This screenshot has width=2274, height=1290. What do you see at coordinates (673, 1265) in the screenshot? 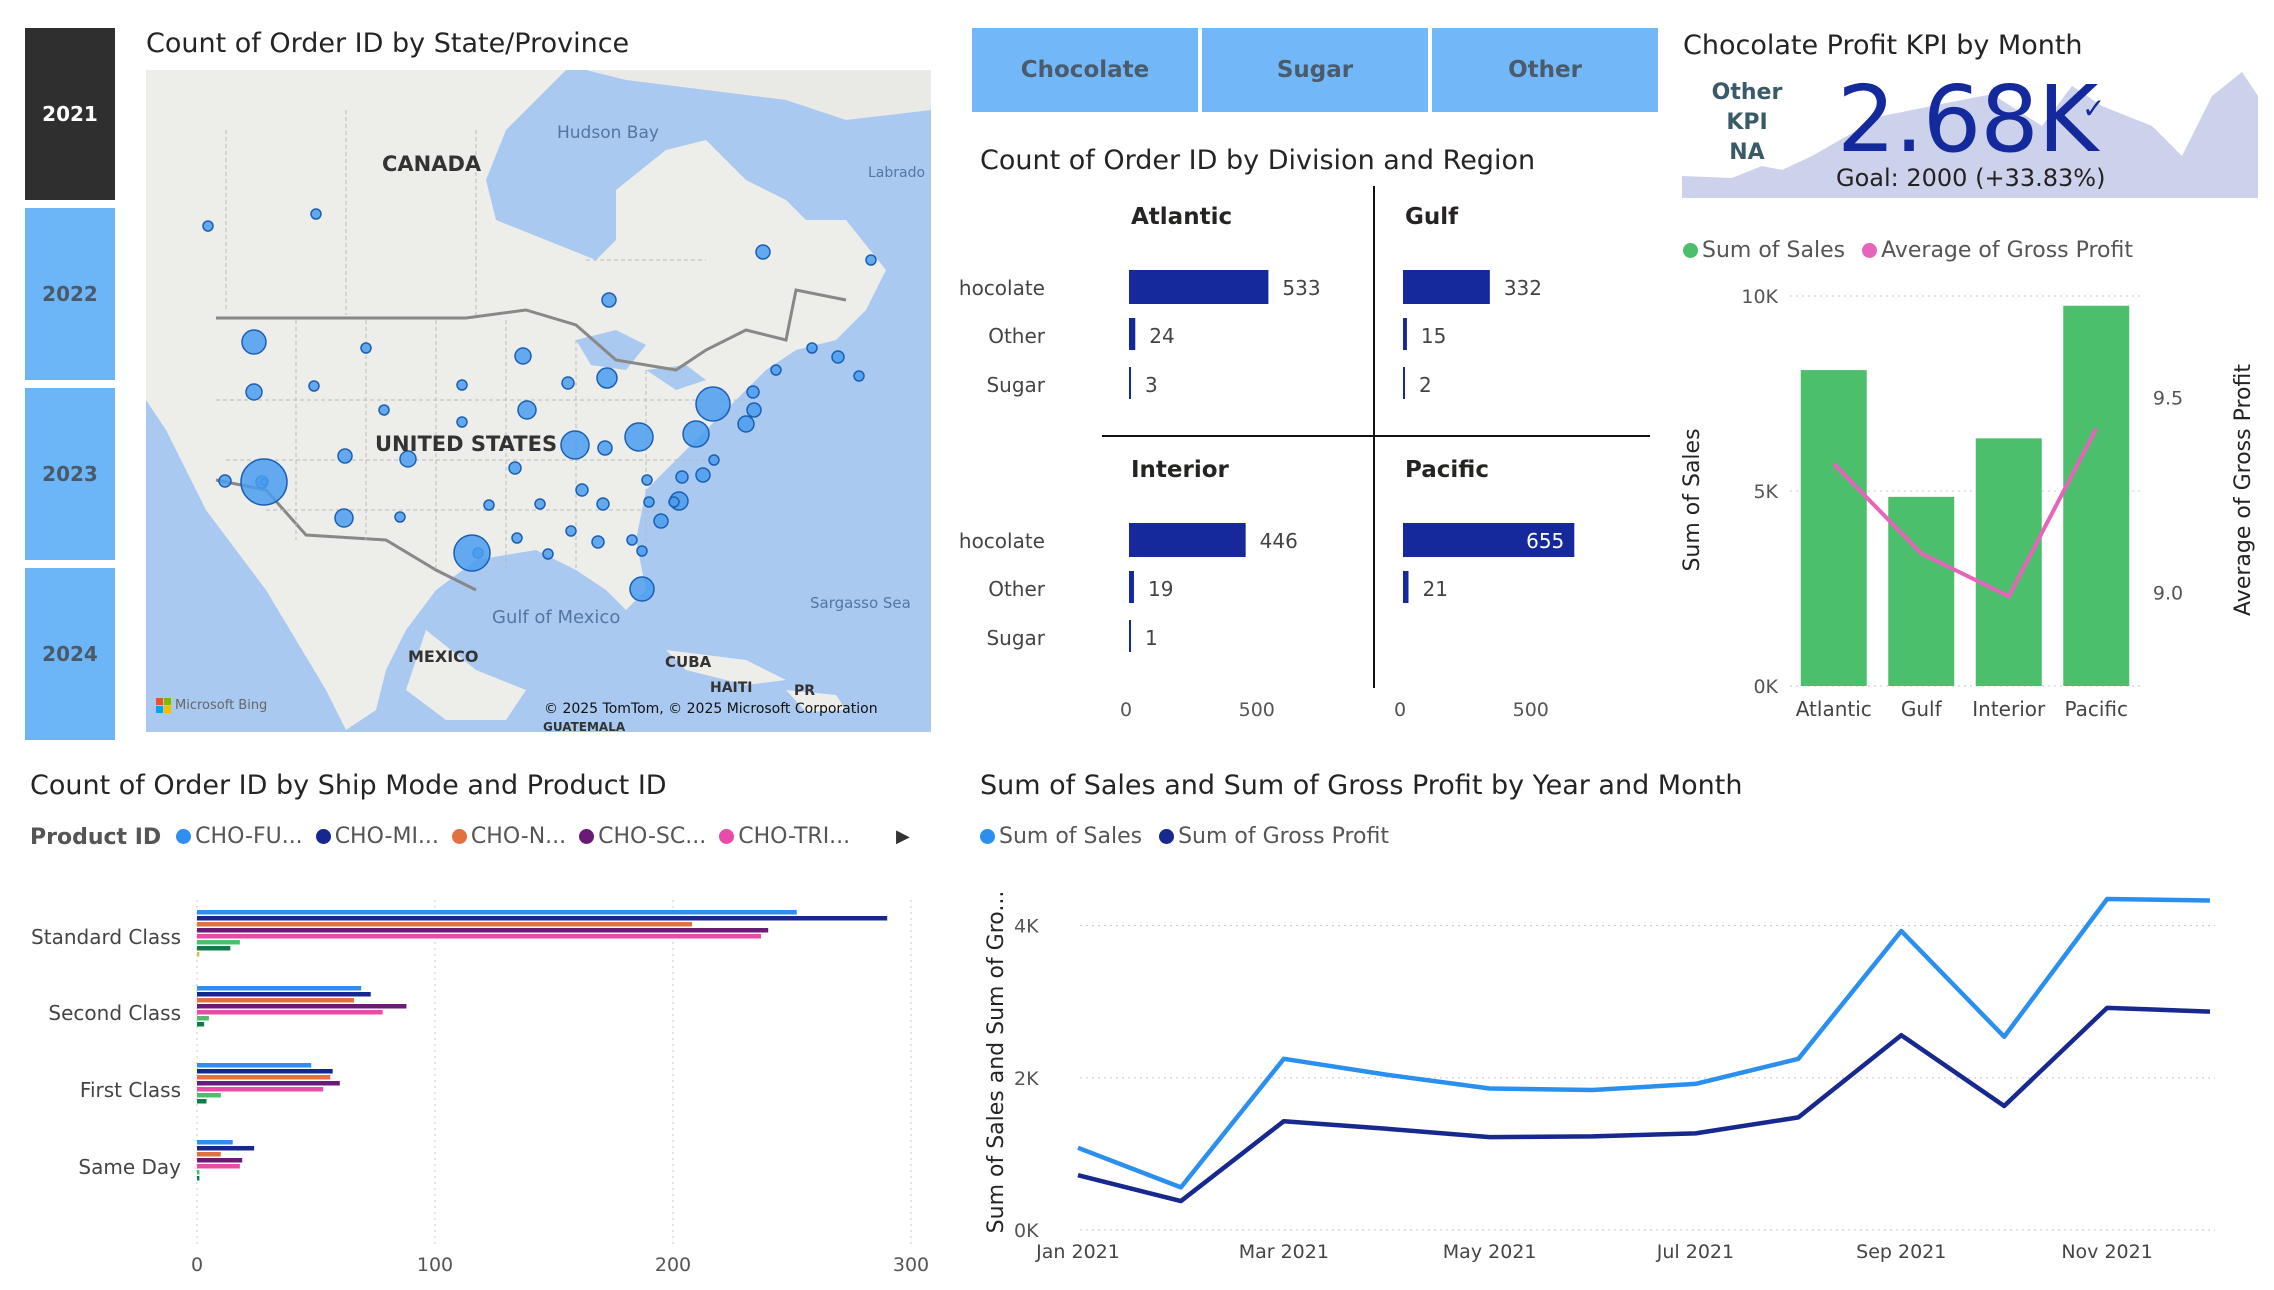
I see `ship-x-tick: 200` at bounding box center [673, 1265].